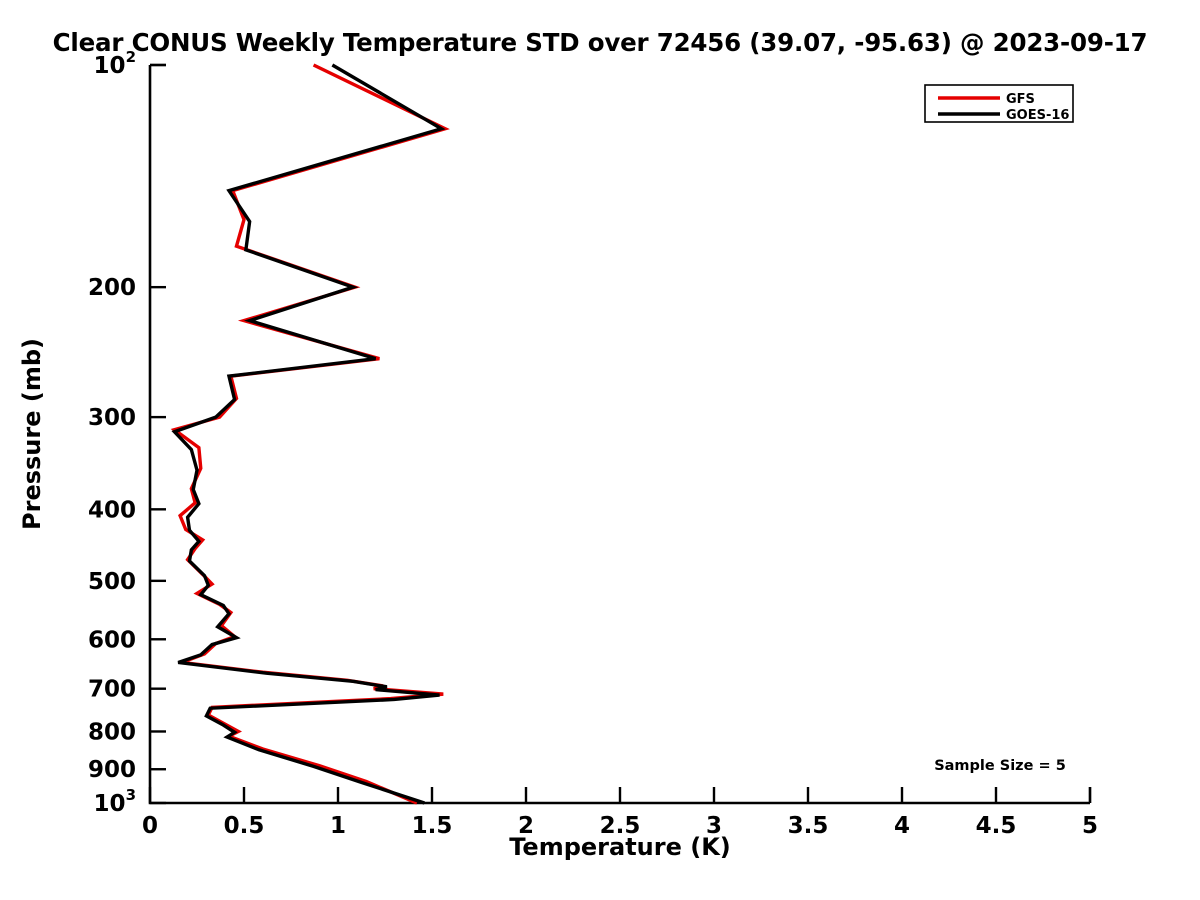  Describe the element at coordinates (902, 826) in the screenshot. I see `xtick-label-4: 4` at that location.